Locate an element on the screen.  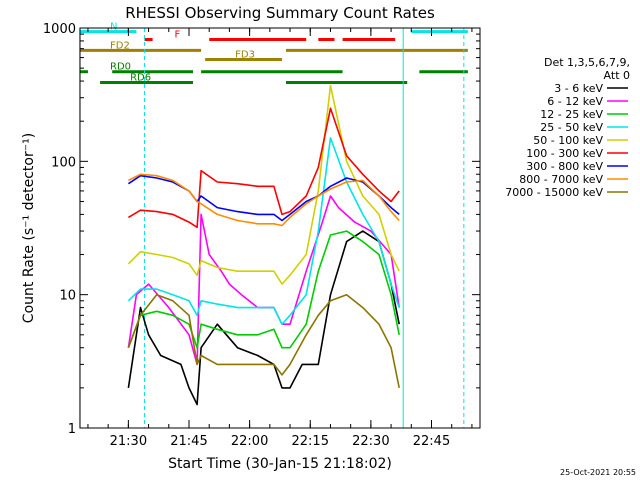
flag-label: RD0 is located at coordinates (120, 67).